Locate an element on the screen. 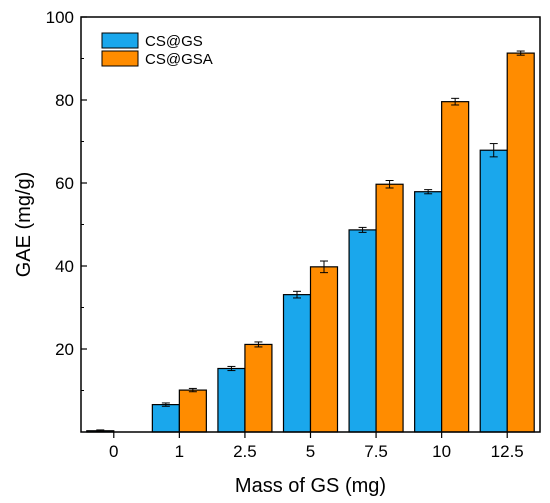  y-tick-label: 60 is located at coordinates (64, 183).